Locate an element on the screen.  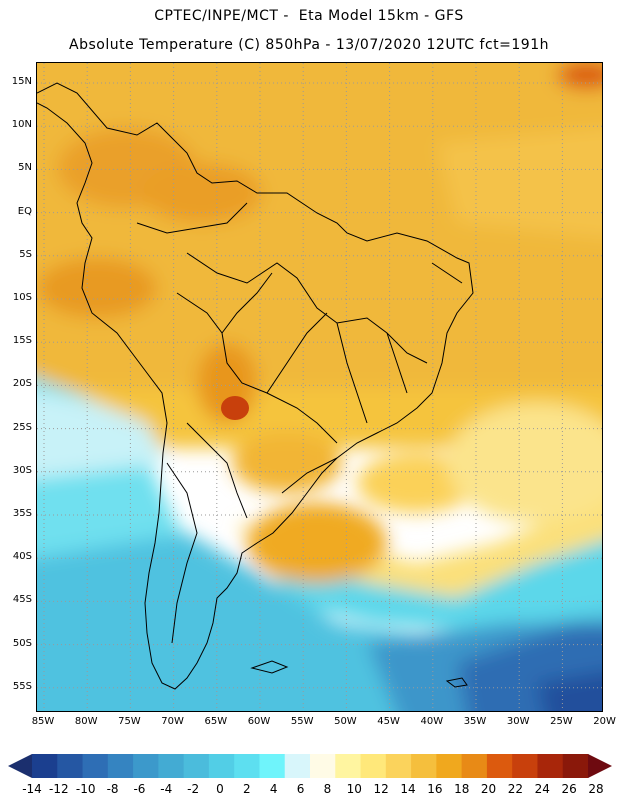
lat-label: 20S is located at coordinates (22, 384).